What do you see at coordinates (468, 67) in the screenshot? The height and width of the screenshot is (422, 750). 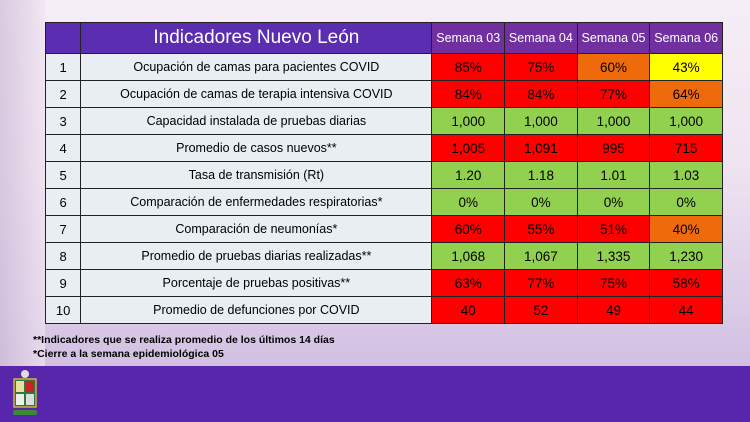 I see `indicator-value: 85%` at bounding box center [468, 67].